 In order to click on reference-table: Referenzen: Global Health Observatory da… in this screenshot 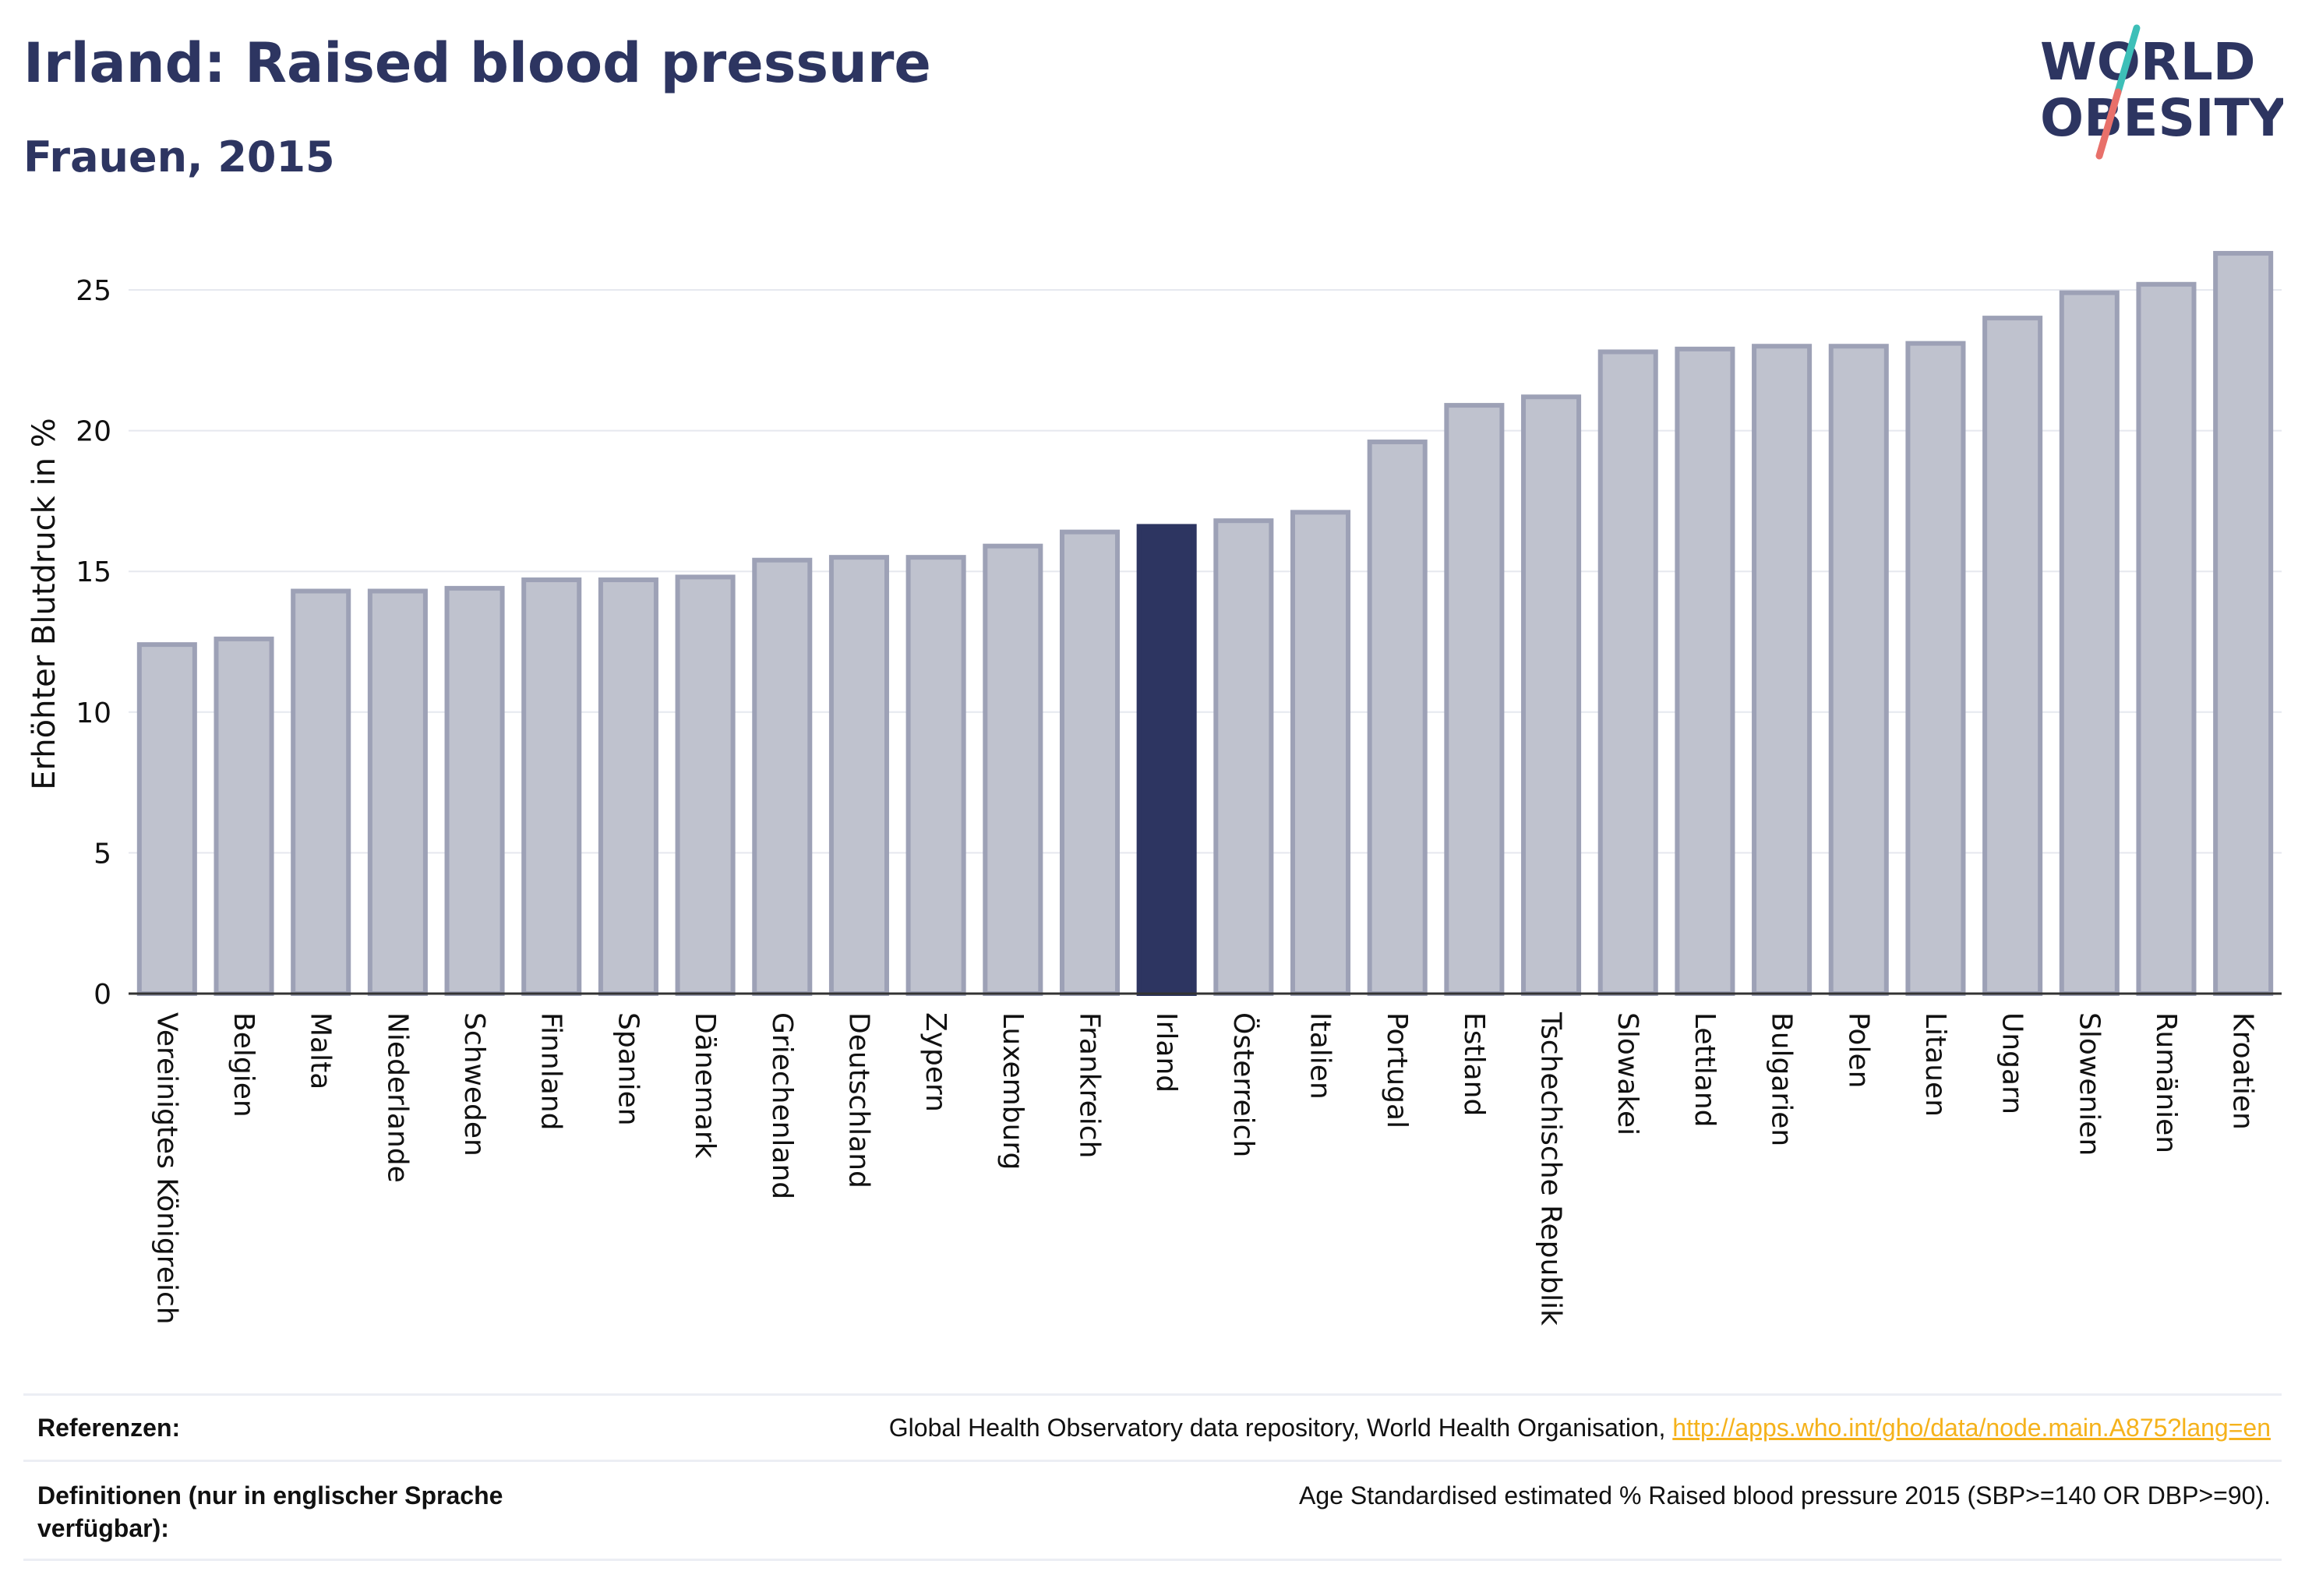, I will do `click(1152, 1477)`.